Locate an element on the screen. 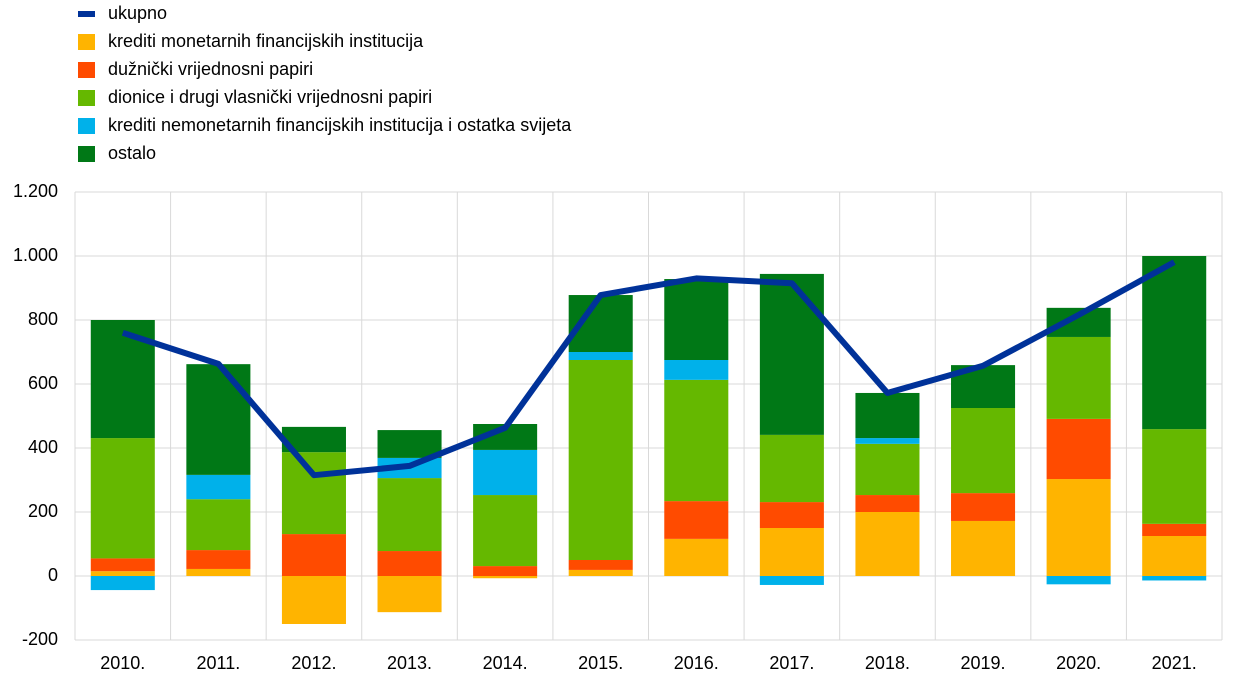 The width and height of the screenshot is (1240, 686). legend-label: ukupno is located at coordinates (137, 13).